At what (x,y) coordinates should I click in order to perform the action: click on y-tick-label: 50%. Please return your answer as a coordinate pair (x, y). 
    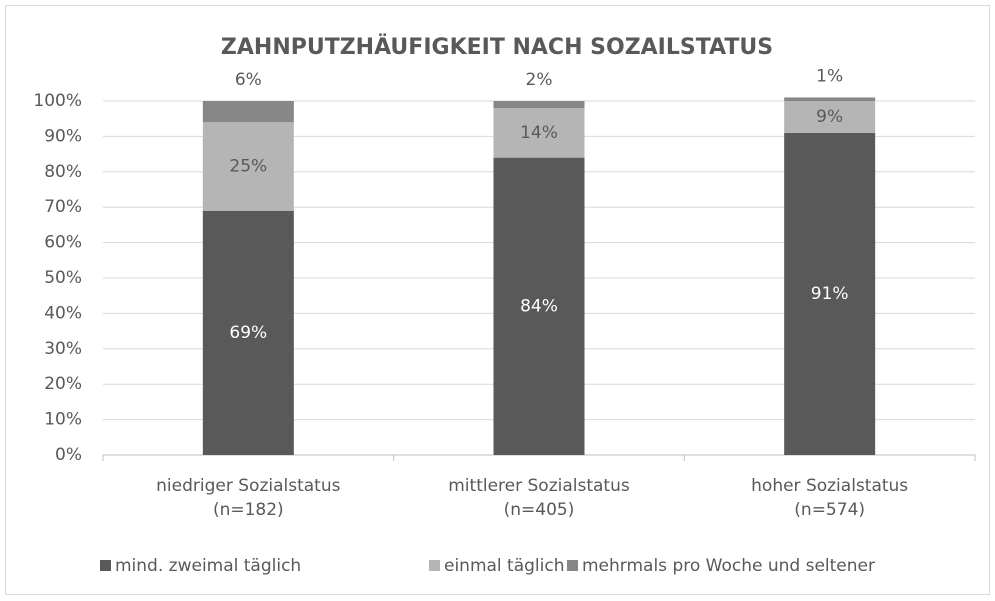
    Looking at the image, I should click on (63, 278).